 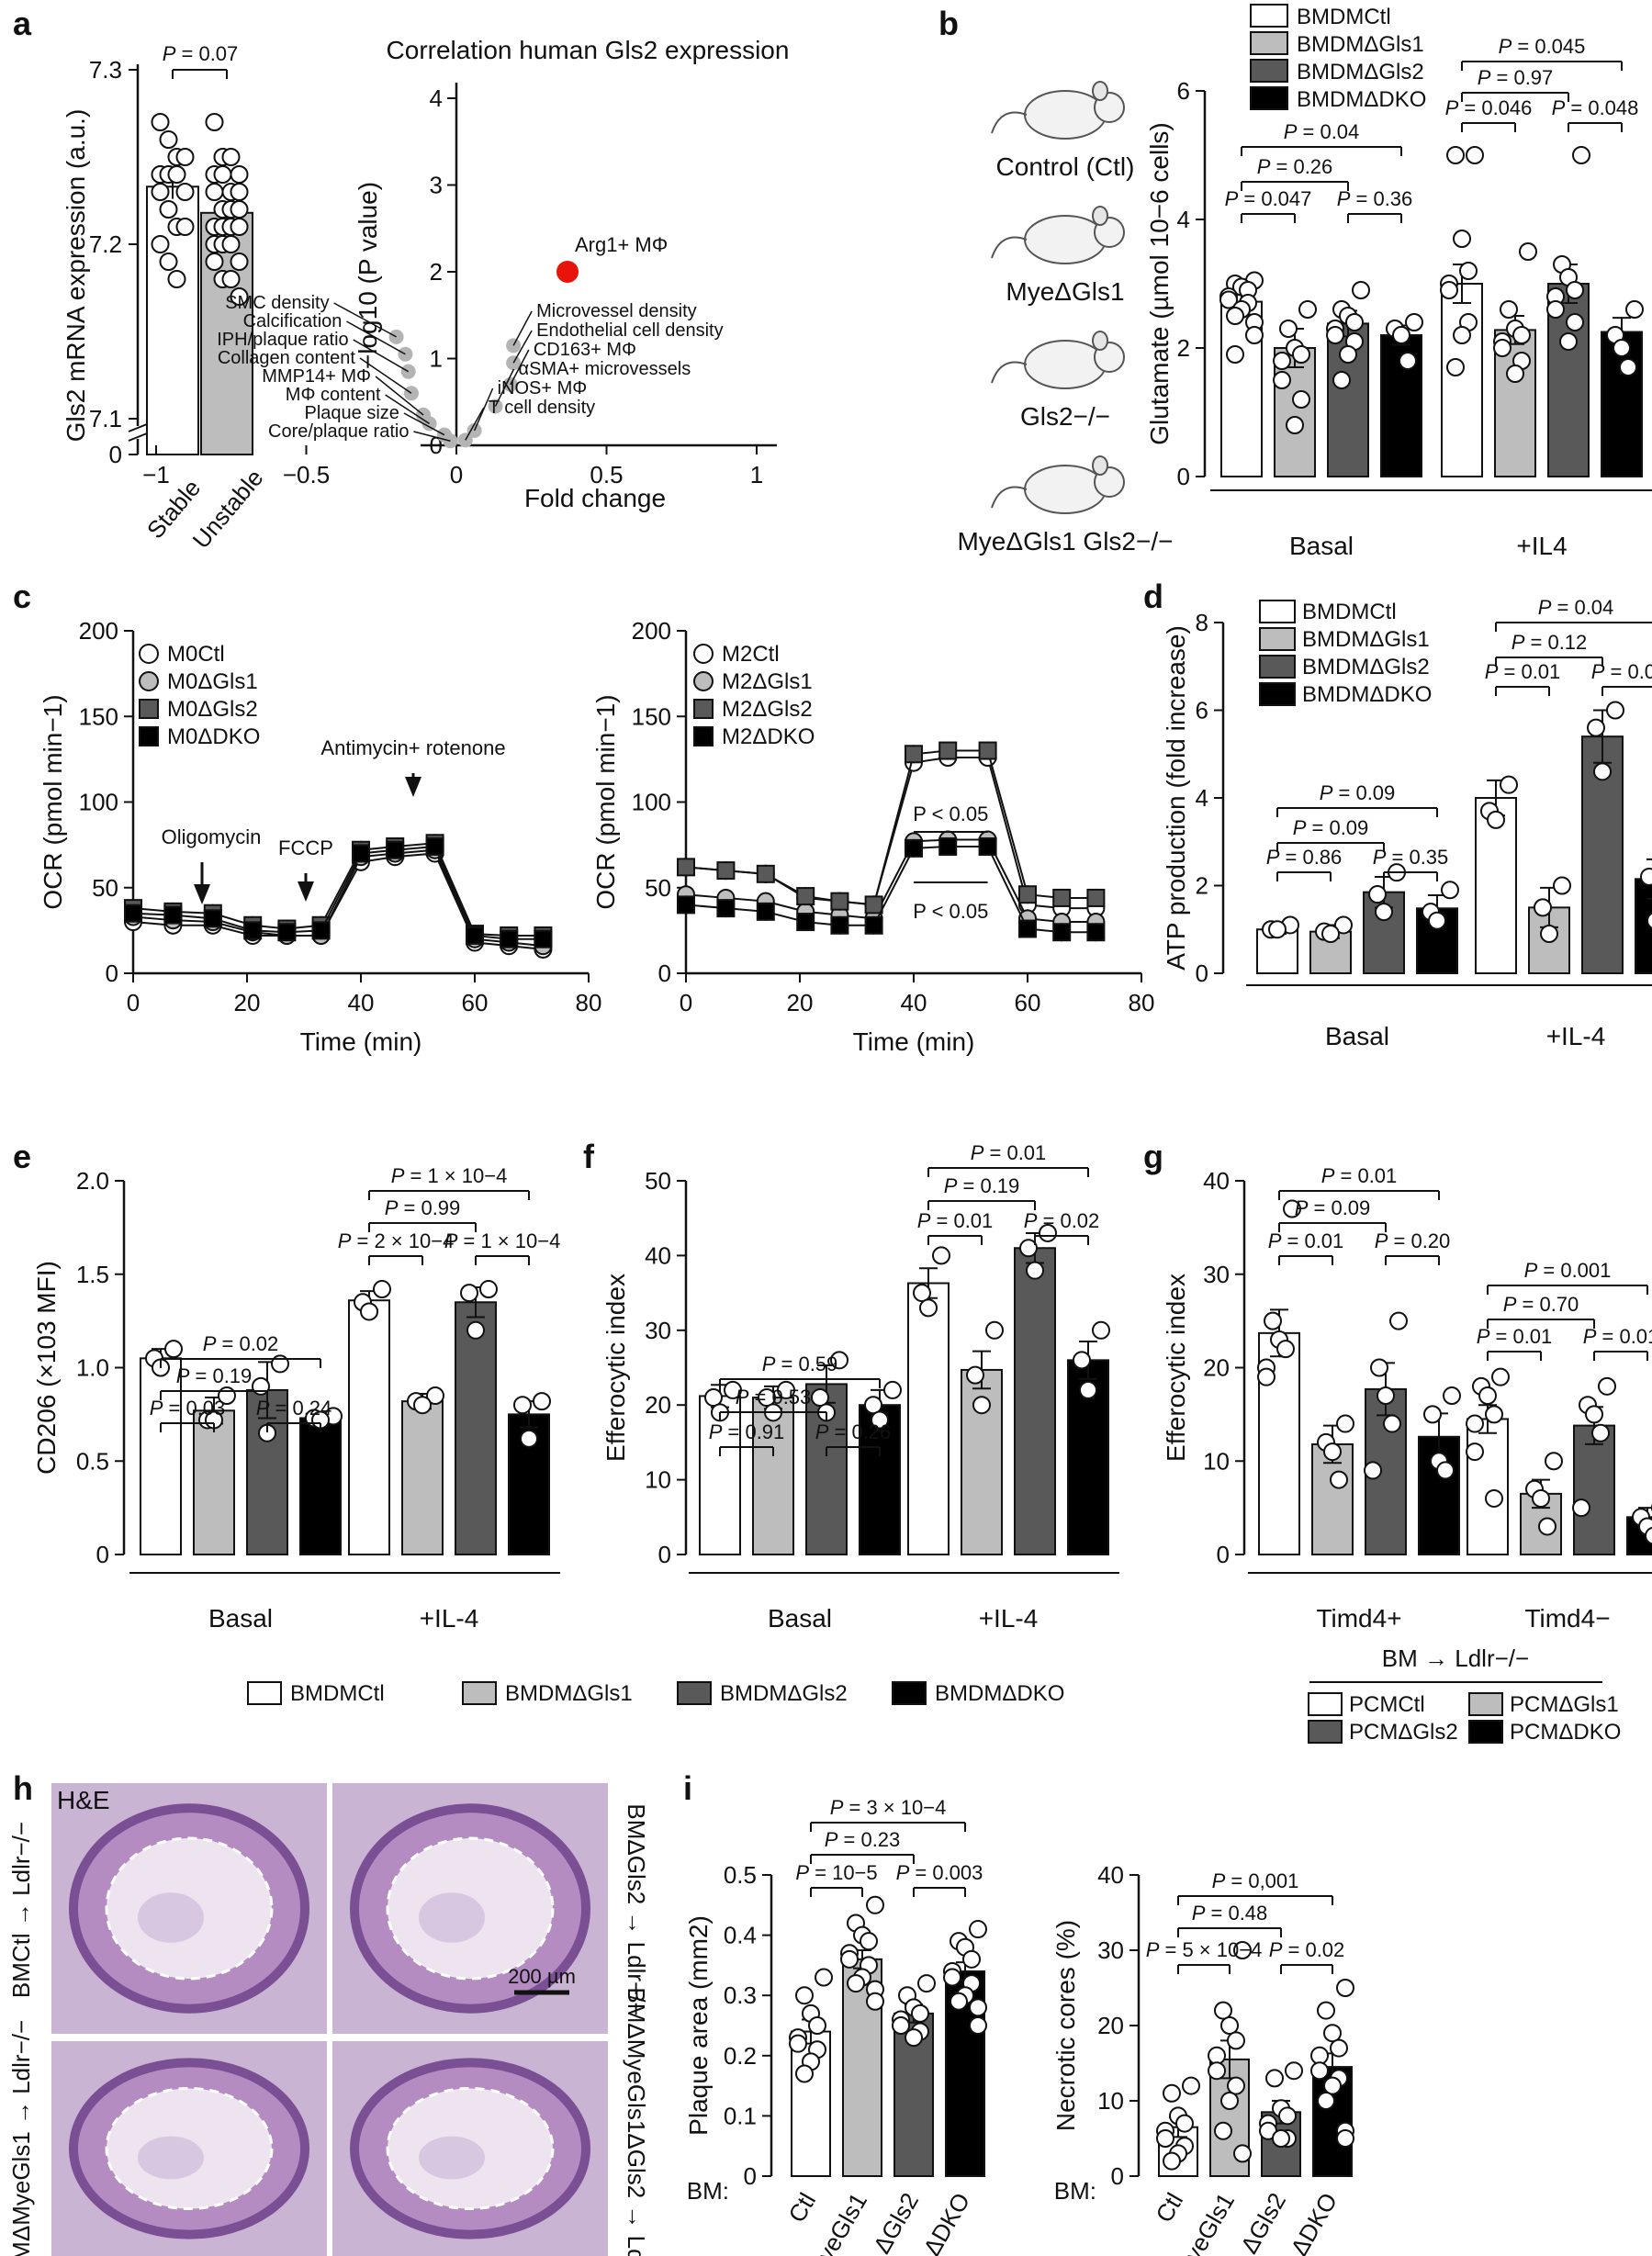 What do you see at coordinates (98, 631) in the screenshot?
I see `y-tick-label: 200` at bounding box center [98, 631].